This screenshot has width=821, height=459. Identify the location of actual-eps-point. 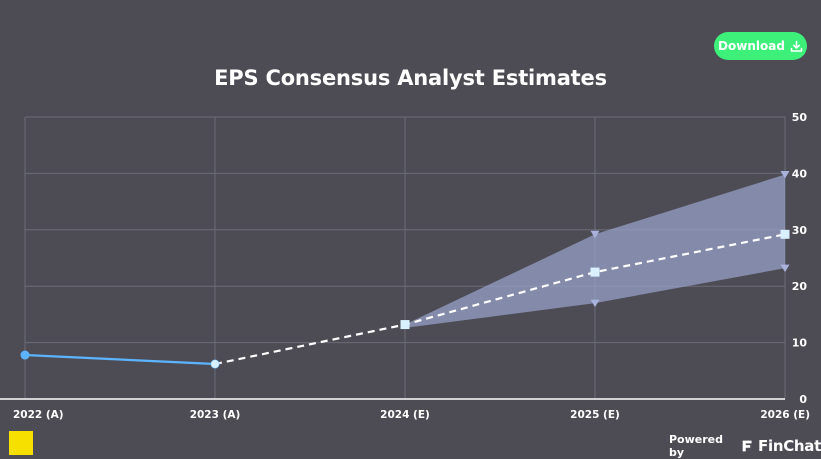
(25, 355).